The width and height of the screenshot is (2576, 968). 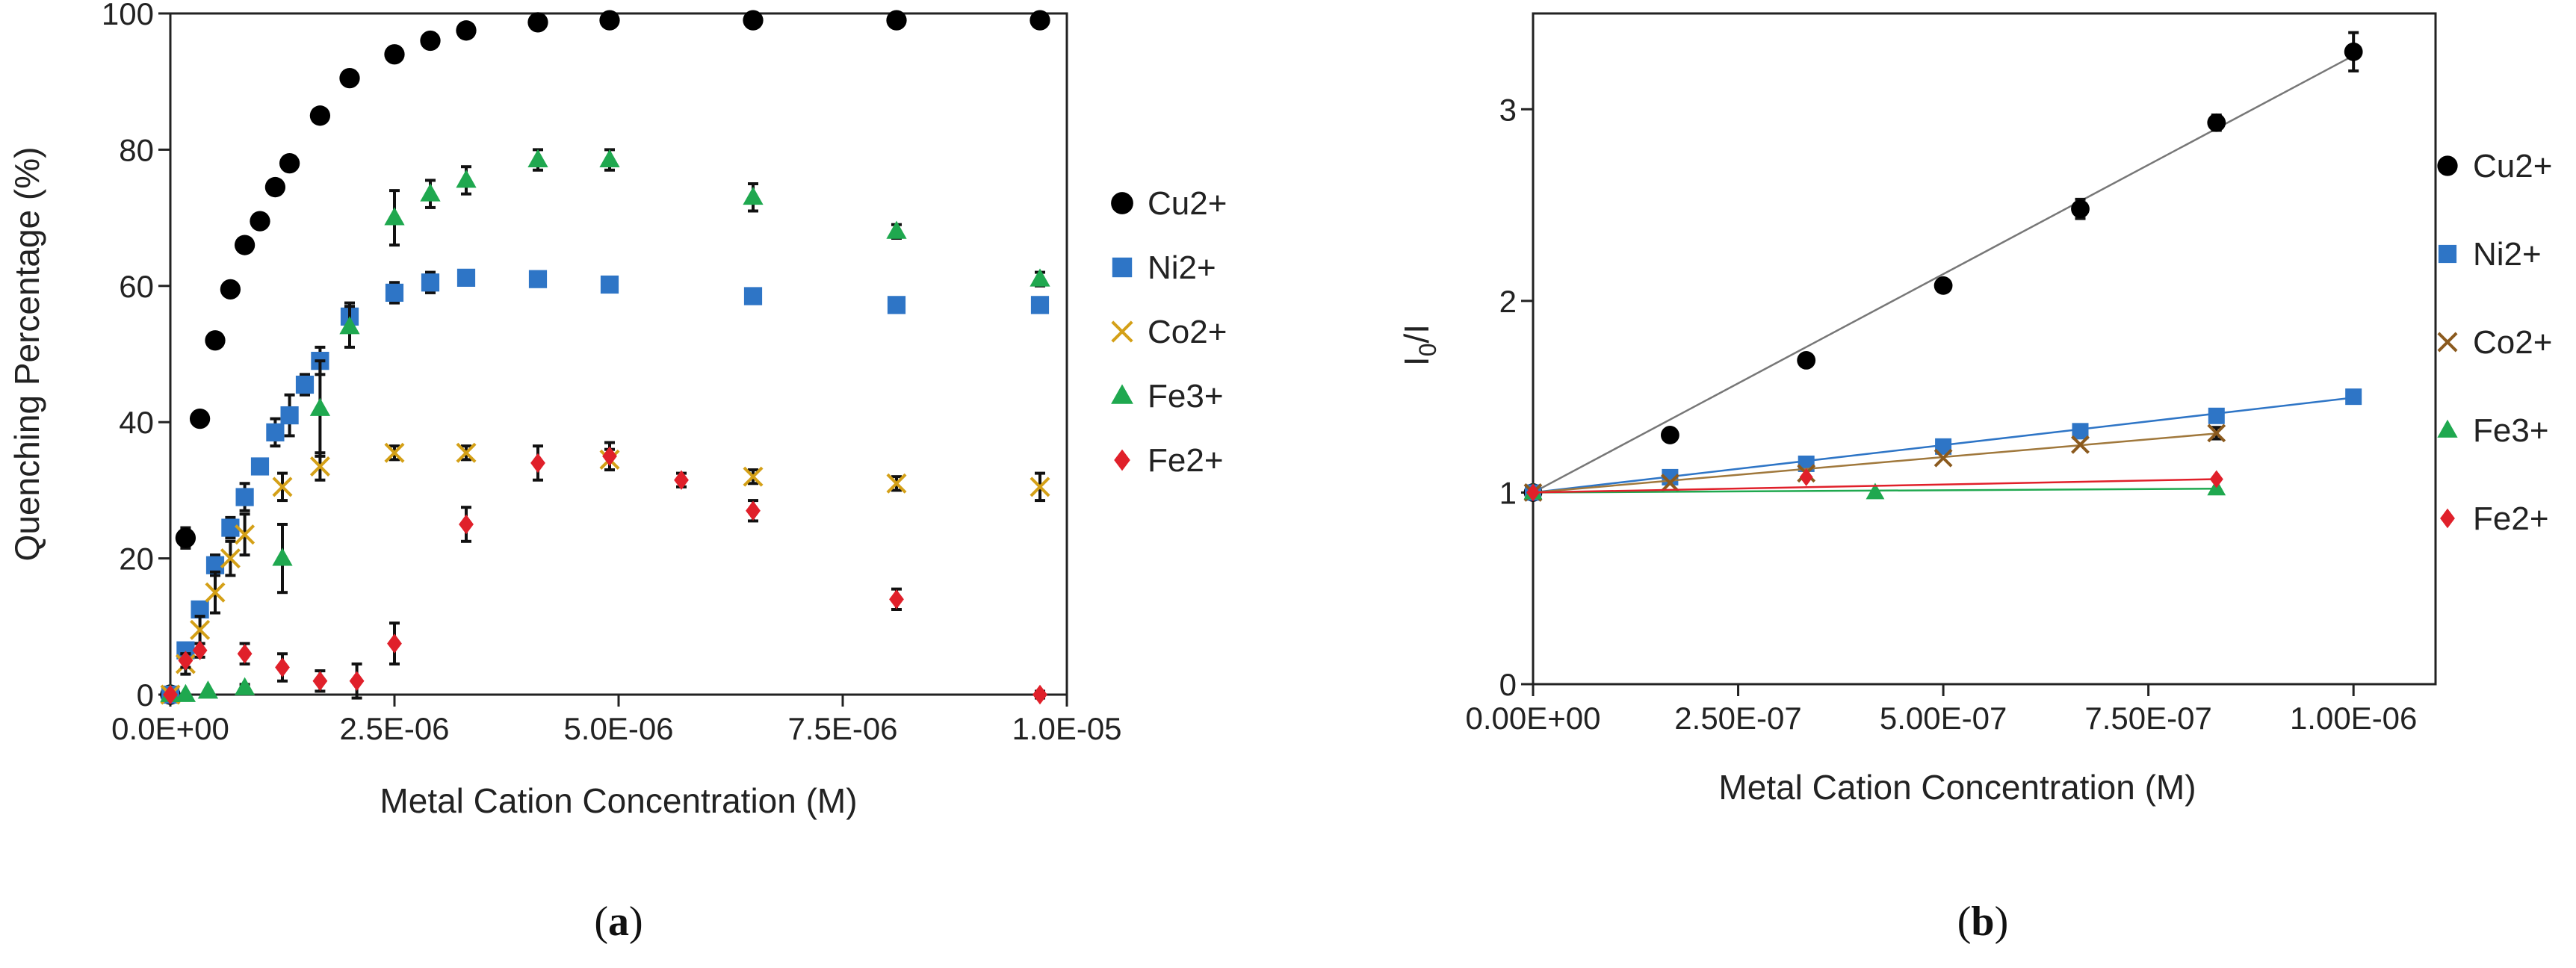 What do you see at coordinates (1186, 460) in the screenshot?
I see `panel-a-legend-label-fe2: Fe2+` at bounding box center [1186, 460].